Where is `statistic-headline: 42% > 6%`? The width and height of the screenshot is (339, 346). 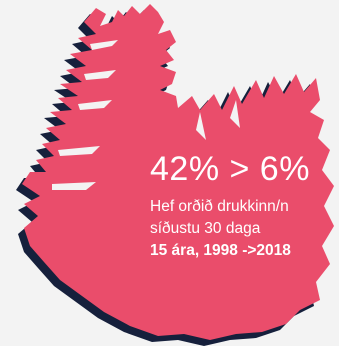 statistic-headline: 42% > 6% is located at coordinates (230, 169).